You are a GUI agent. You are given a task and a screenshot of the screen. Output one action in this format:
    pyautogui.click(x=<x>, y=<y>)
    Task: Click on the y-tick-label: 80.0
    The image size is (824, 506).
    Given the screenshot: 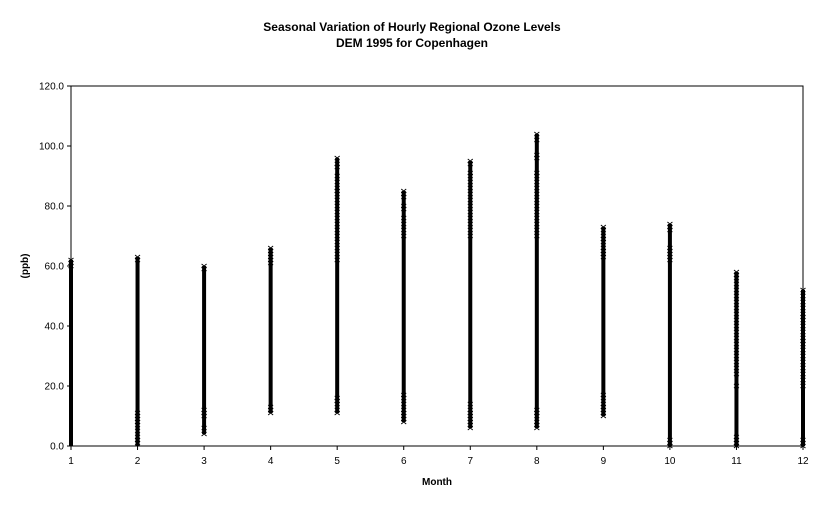 What is the action you would take?
    pyautogui.click(x=55, y=207)
    